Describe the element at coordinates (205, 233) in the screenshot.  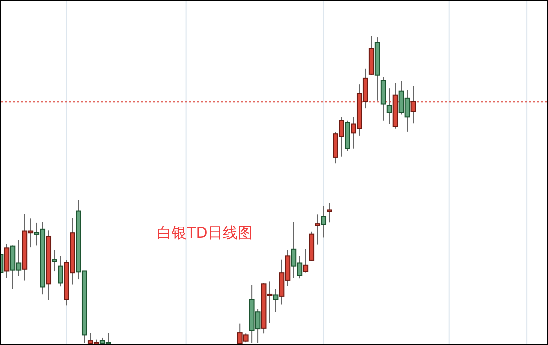
I see `text: 白银TD日线图` at that location.